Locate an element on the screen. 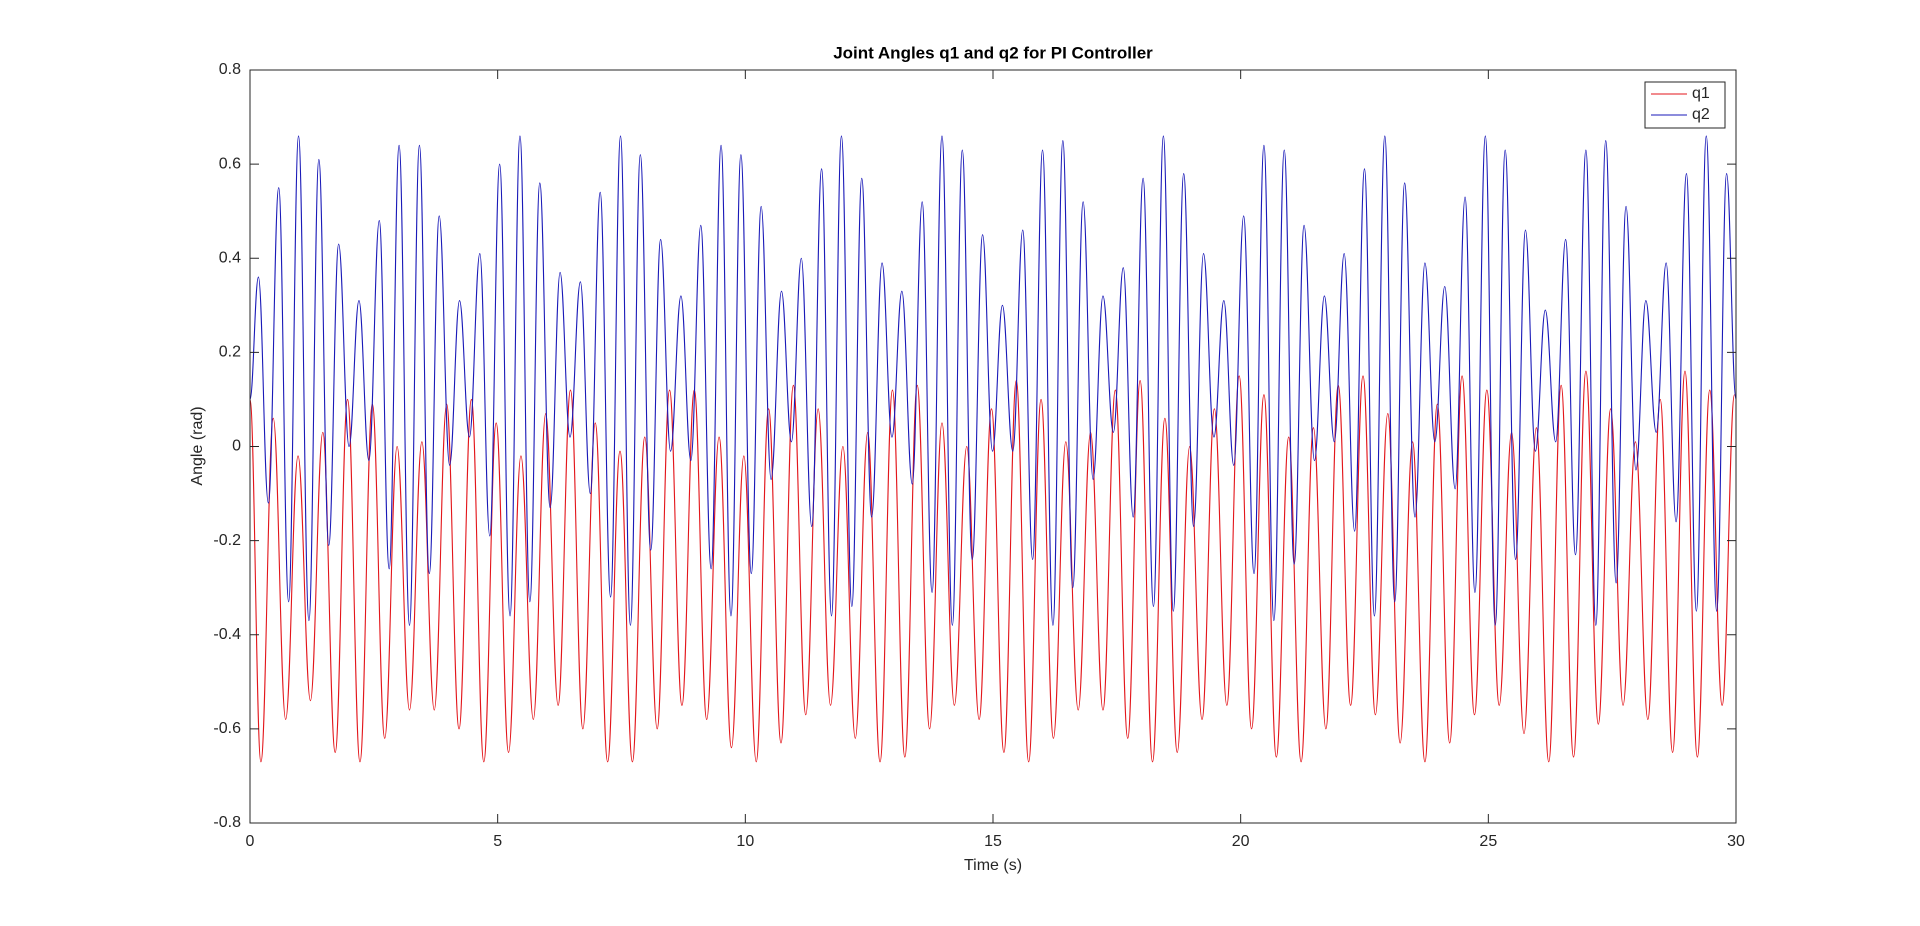 The image size is (1920, 926). chart-title: Joint Angles q1 and q2 for PI Controller is located at coordinates (993, 52).